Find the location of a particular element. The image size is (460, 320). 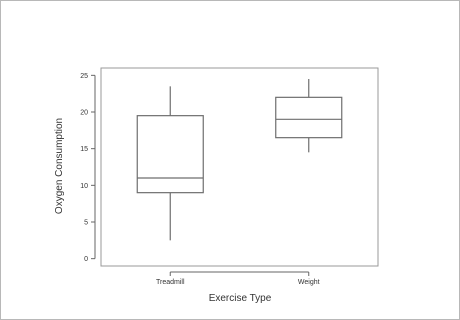

x-tick-label-treadmill: Treadmill is located at coordinates (170, 282).